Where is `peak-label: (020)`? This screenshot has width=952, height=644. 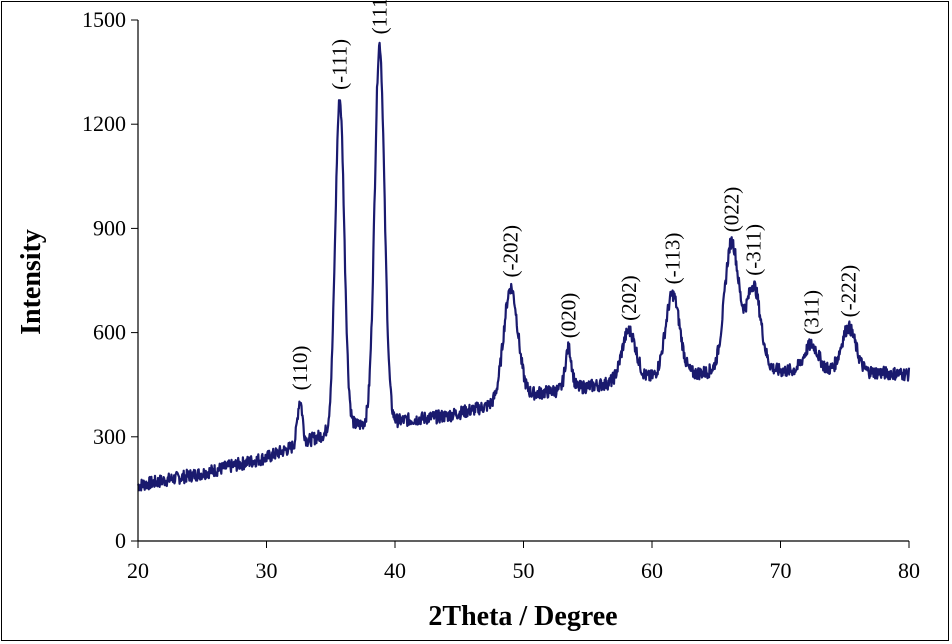 peak-label: (020) is located at coordinates (568, 316).